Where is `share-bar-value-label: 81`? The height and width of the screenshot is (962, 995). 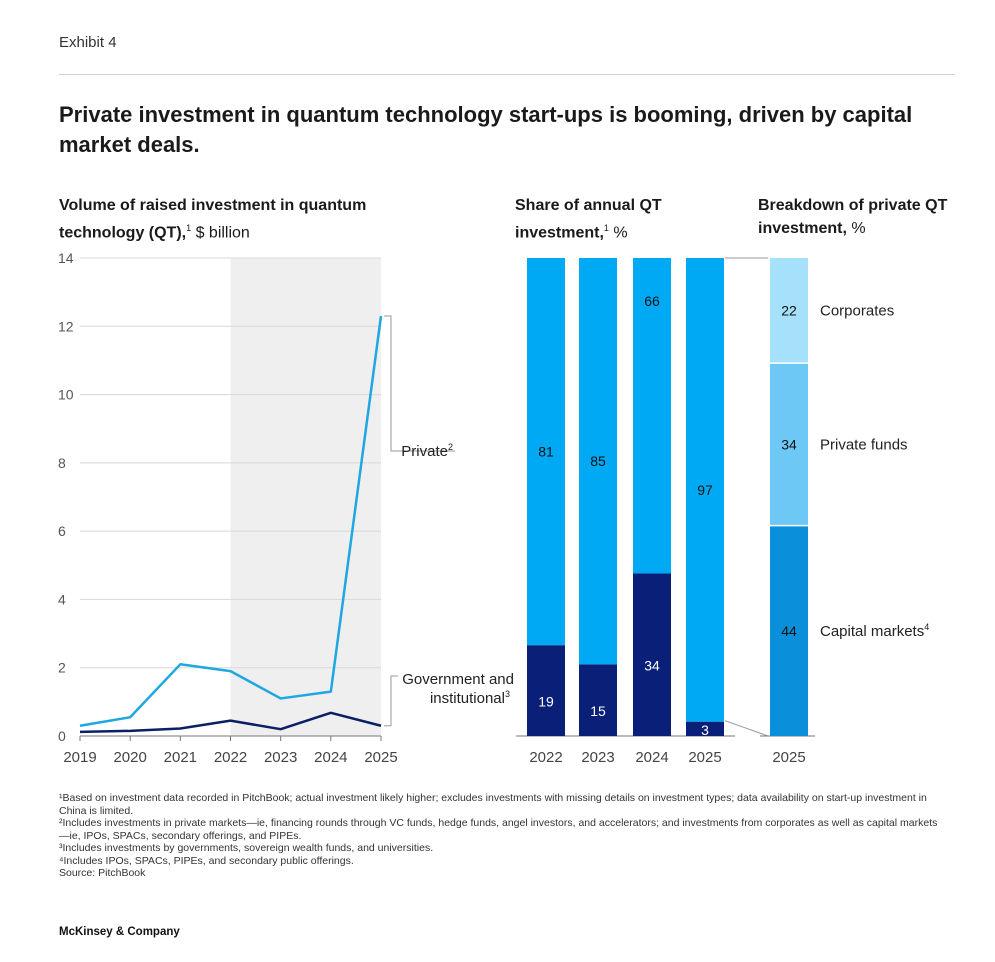 share-bar-value-label: 81 is located at coordinates (546, 452).